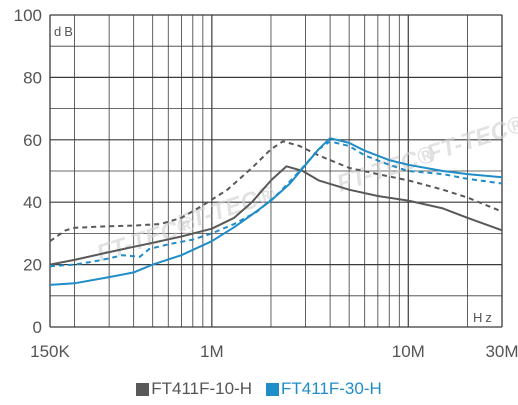 The width and height of the screenshot is (518, 405). What do you see at coordinates (32, 77) in the screenshot?
I see `y-tick-label: 80` at bounding box center [32, 77].